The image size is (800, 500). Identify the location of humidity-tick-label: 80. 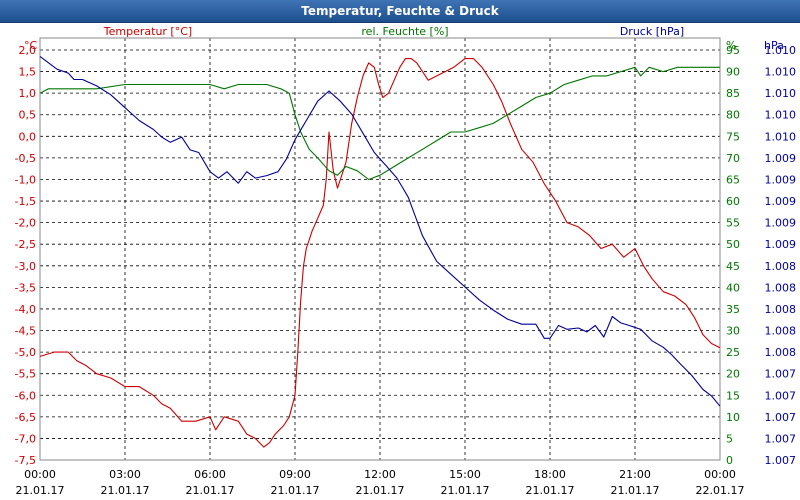
(733, 115).